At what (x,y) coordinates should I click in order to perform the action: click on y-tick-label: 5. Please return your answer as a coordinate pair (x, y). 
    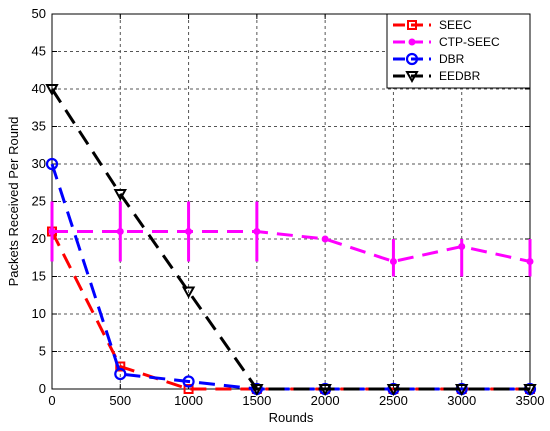
    Looking at the image, I should click on (42, 351).